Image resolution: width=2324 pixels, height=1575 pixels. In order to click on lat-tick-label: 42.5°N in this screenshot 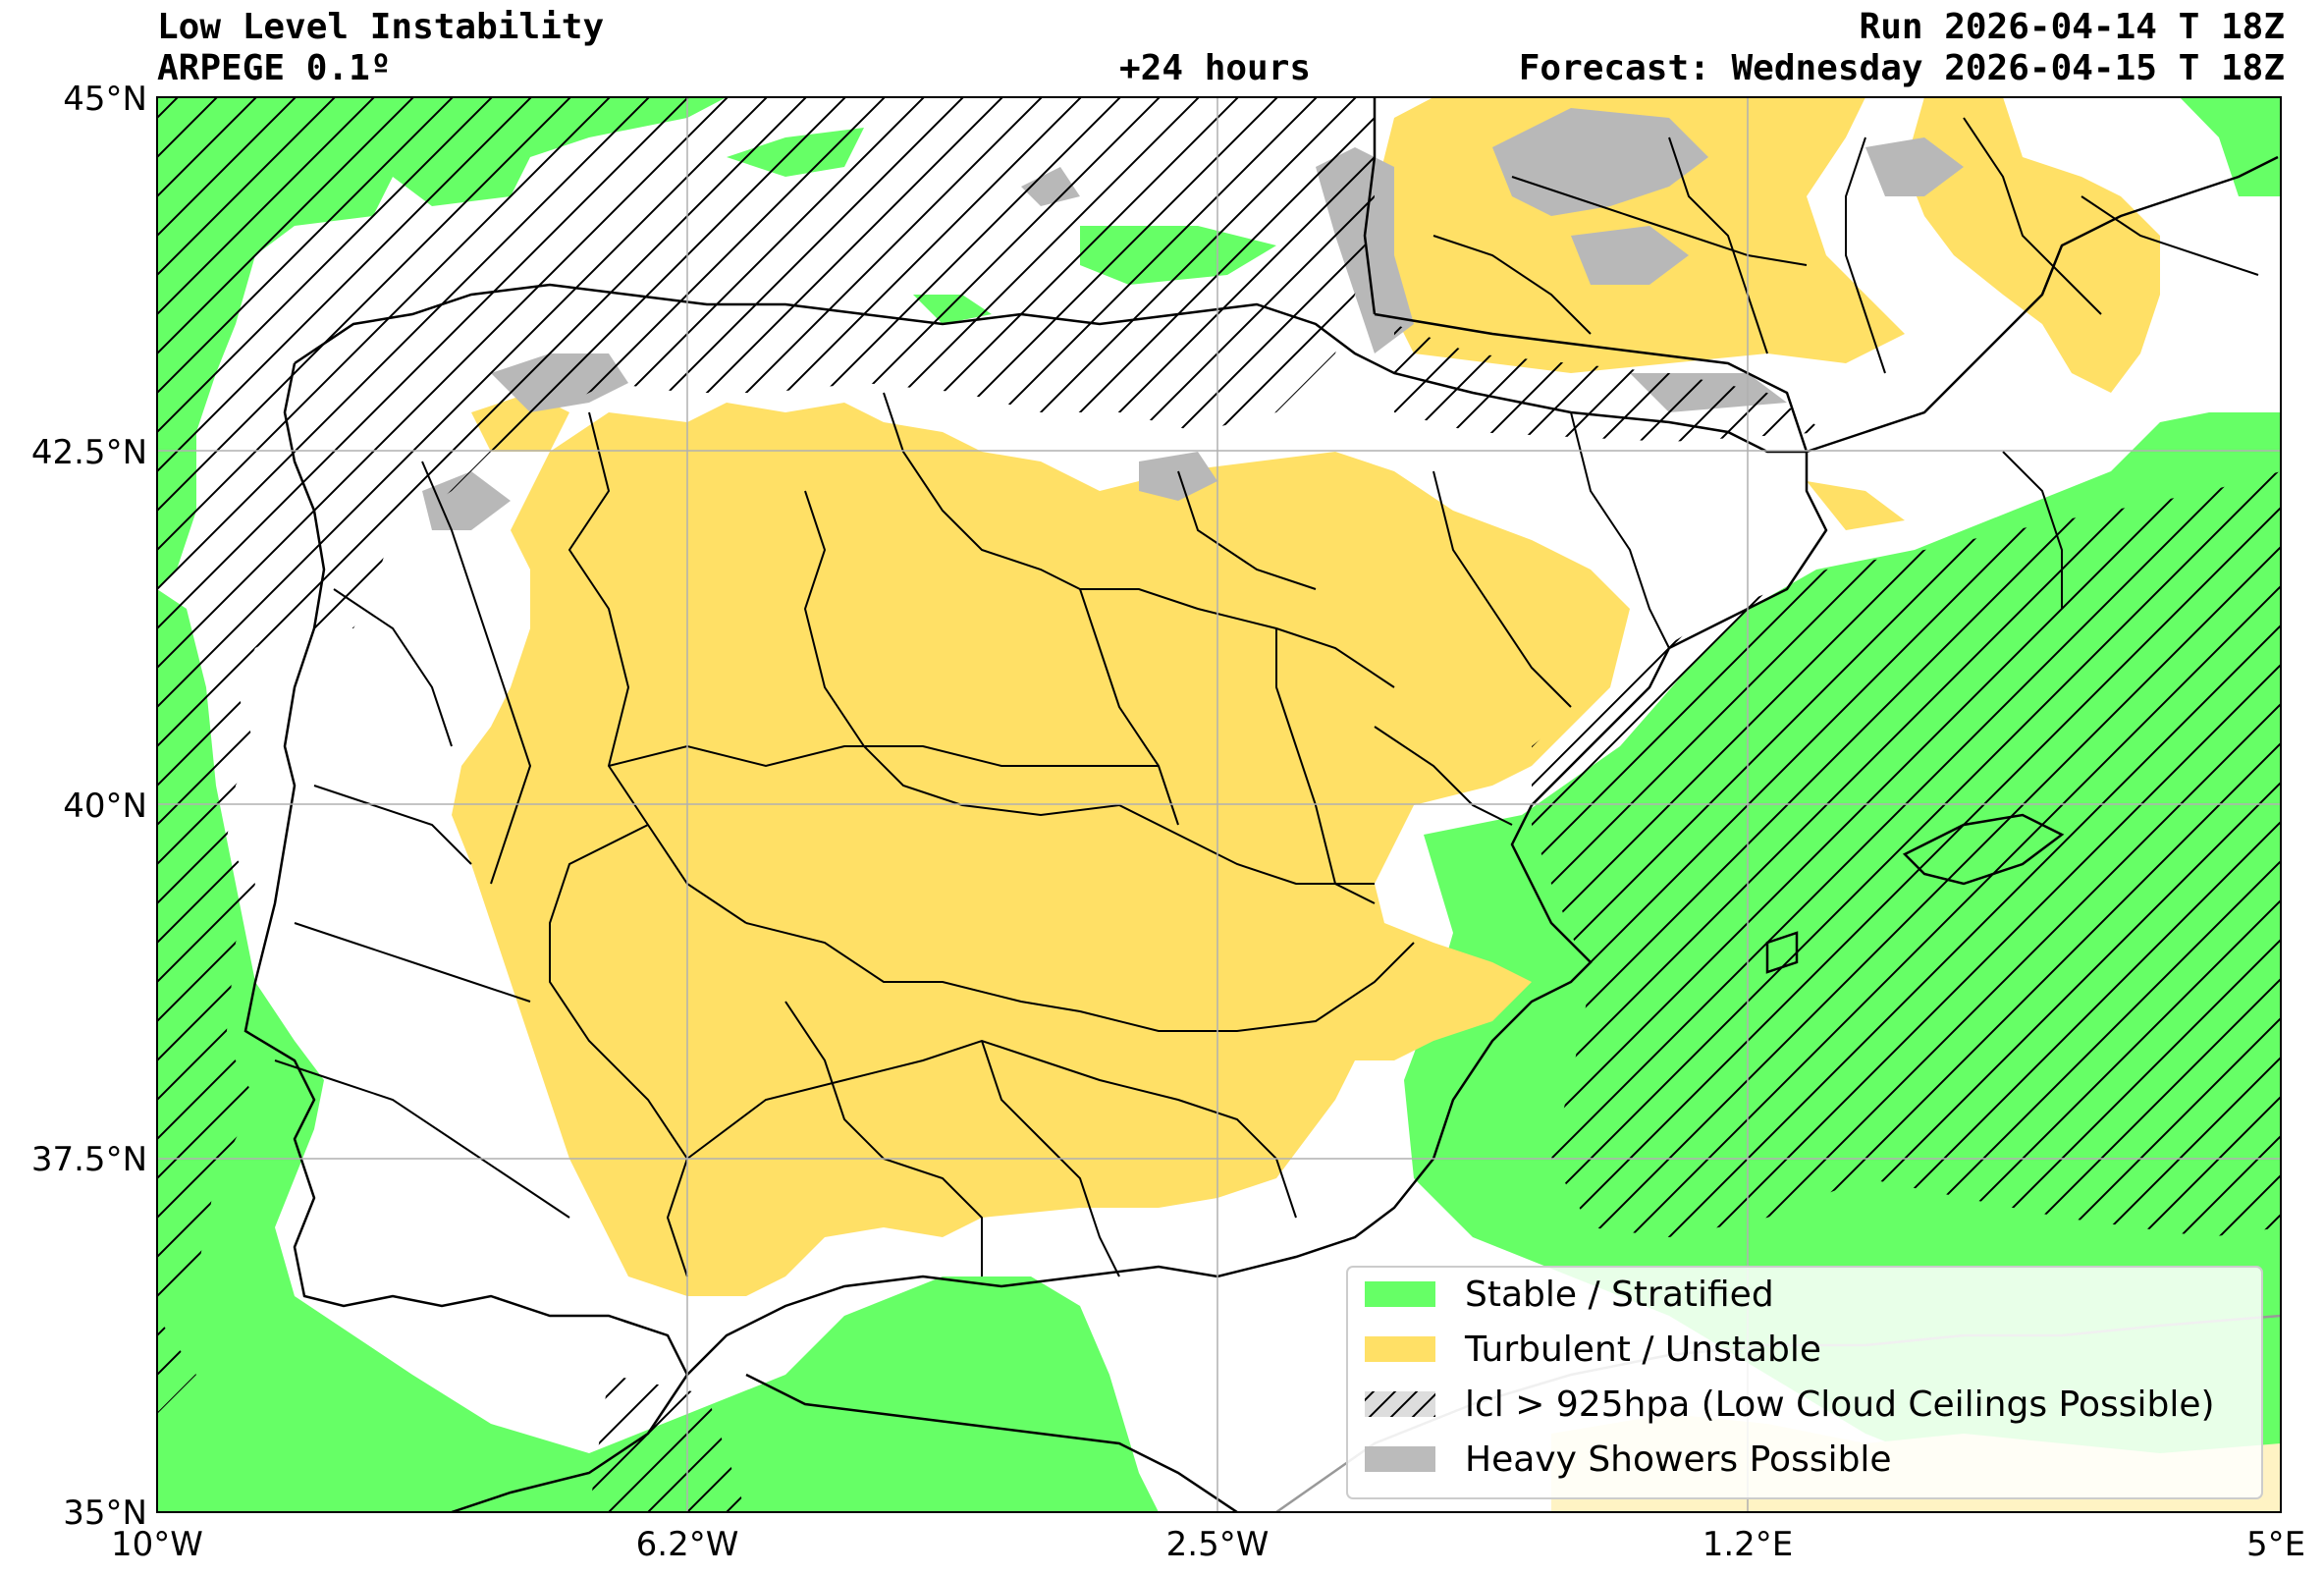, I will do `click(89, 452)`.